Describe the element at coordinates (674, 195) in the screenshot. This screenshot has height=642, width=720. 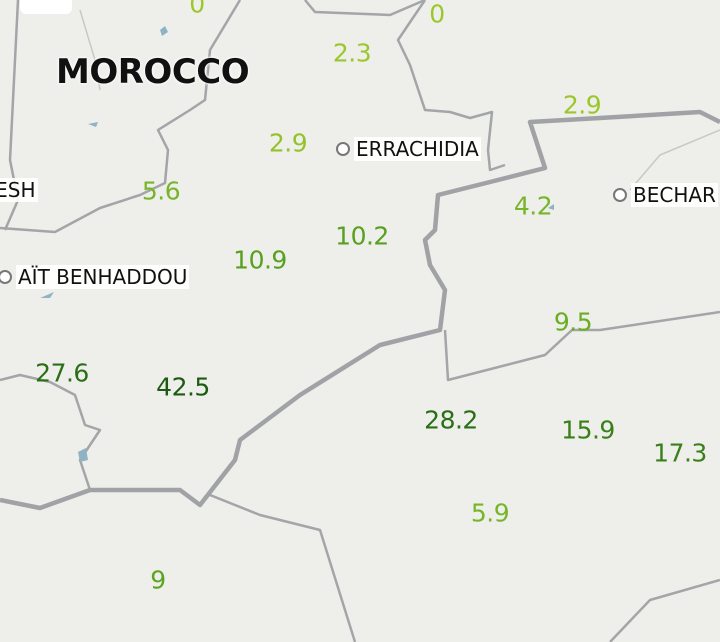
I see `city-label: BECHAR` at that location.